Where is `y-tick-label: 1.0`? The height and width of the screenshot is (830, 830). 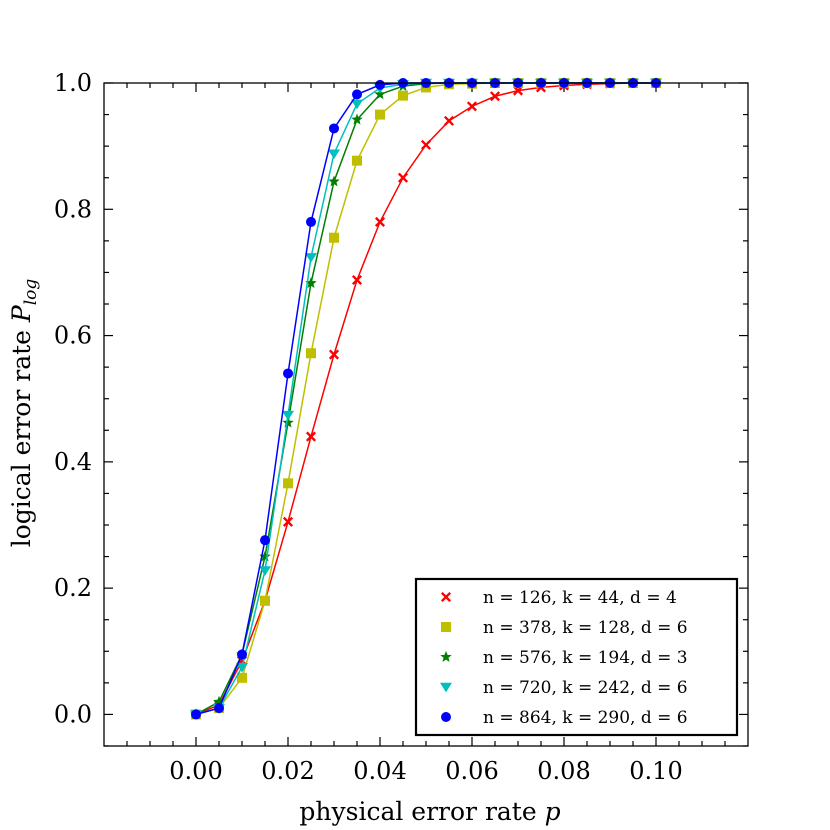
y-tick-label: 1.0 is located at coordinates (73, 83).